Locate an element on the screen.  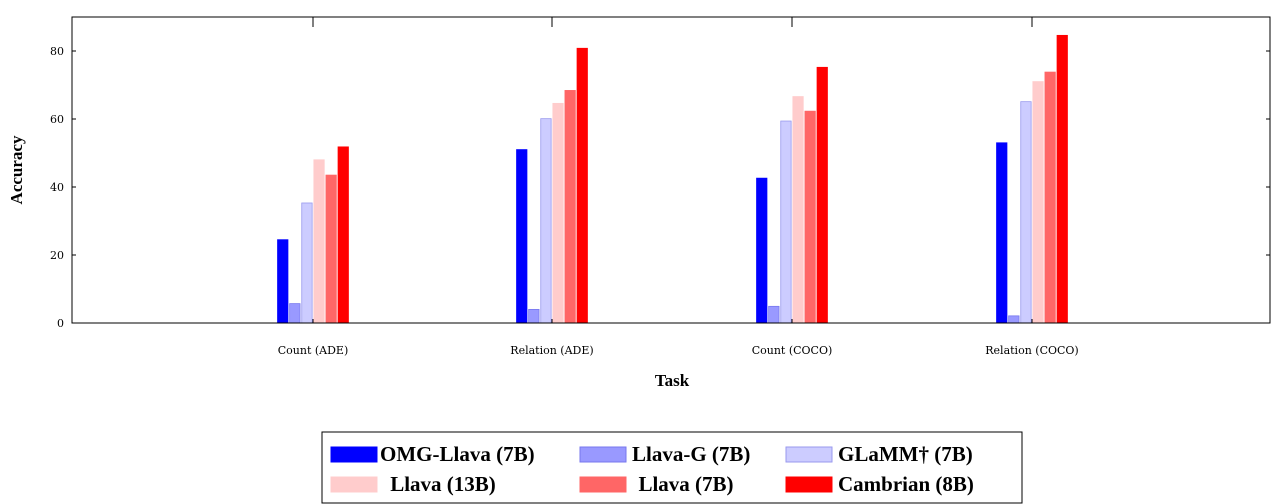
bar-s1-c1 is located at coordinates (534, 316).